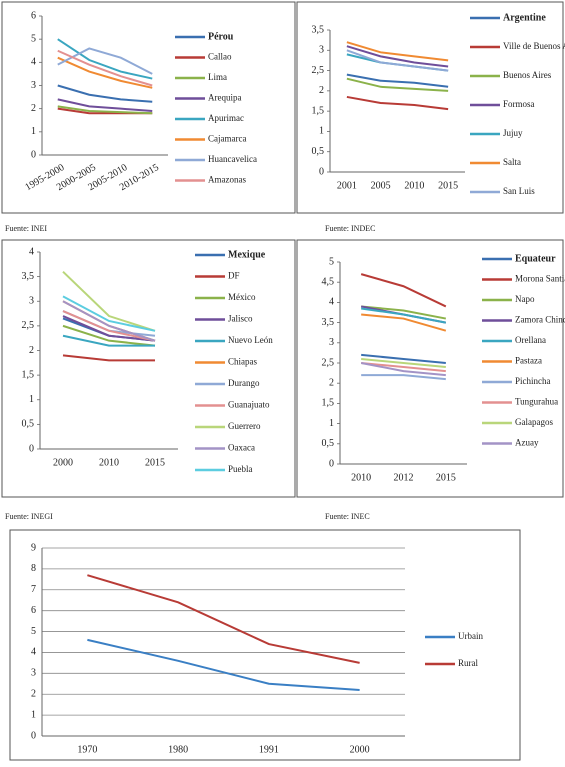  Describe the element at coordinates (519, 191) in the screenshot. I see `legend-label: San Luis` at that location.